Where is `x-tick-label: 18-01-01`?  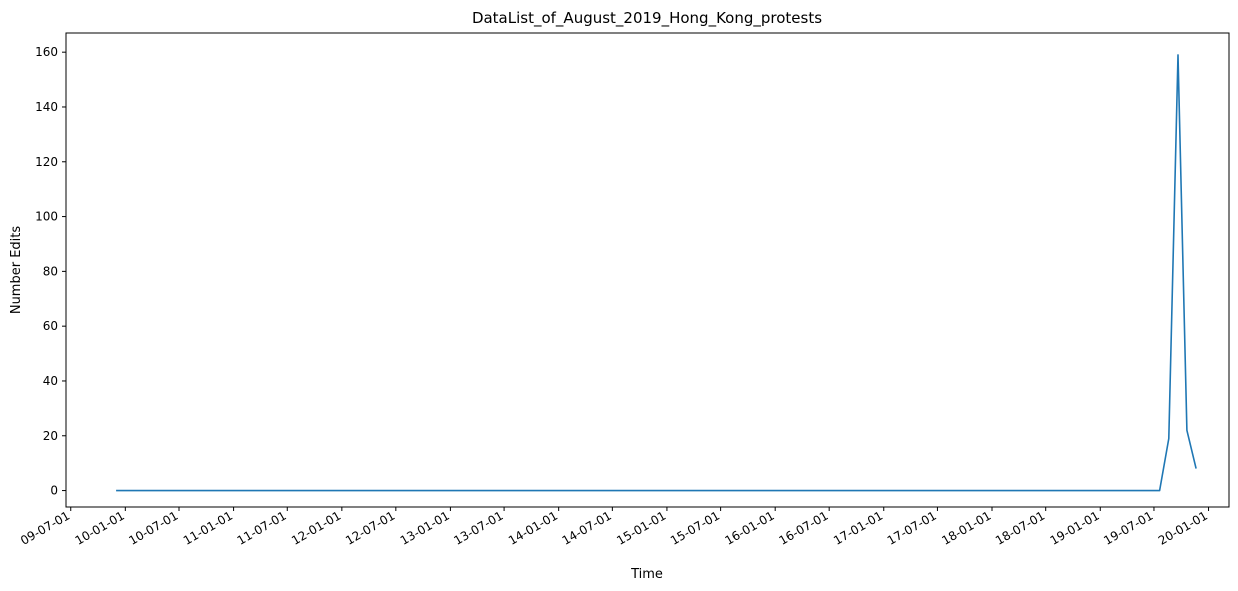 x-tick-label: 18-01-01 is located at coordinates (966, 527).